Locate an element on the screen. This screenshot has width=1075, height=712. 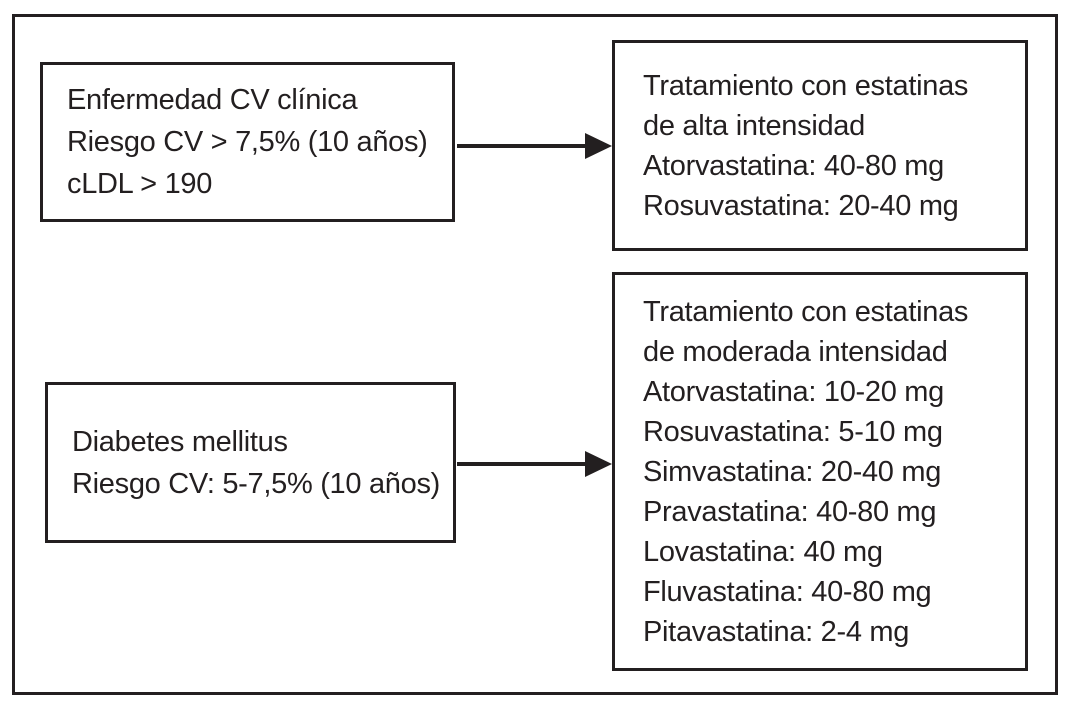
statin-dose-line: Lovastatina: 40 mg is located at coordinates (763, 551).